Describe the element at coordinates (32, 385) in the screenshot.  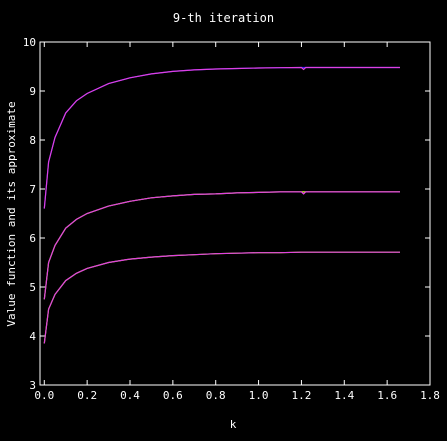
I see `y-tick-label: 3` at that location.